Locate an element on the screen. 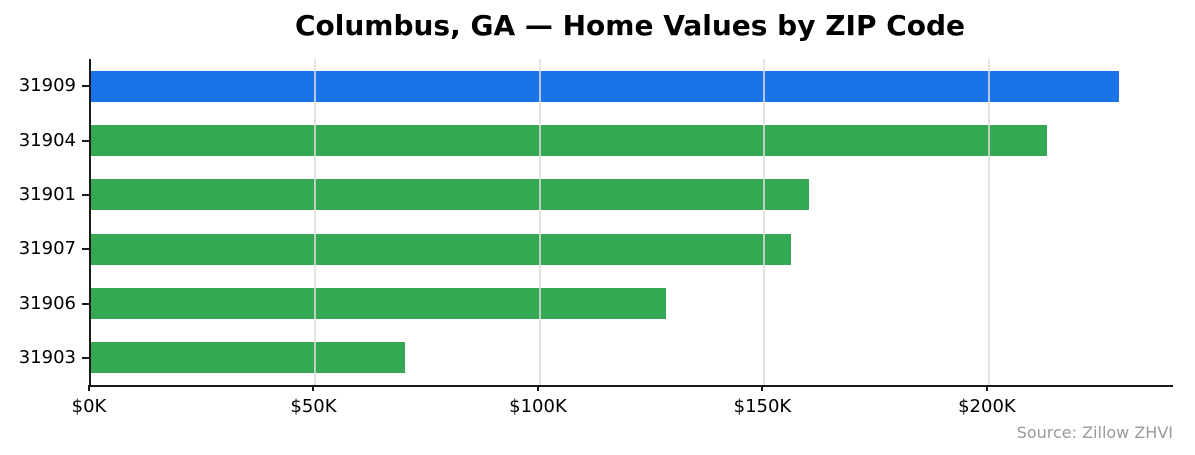  xtick-label-$0K: $0K is located at coordinates (89, 406).